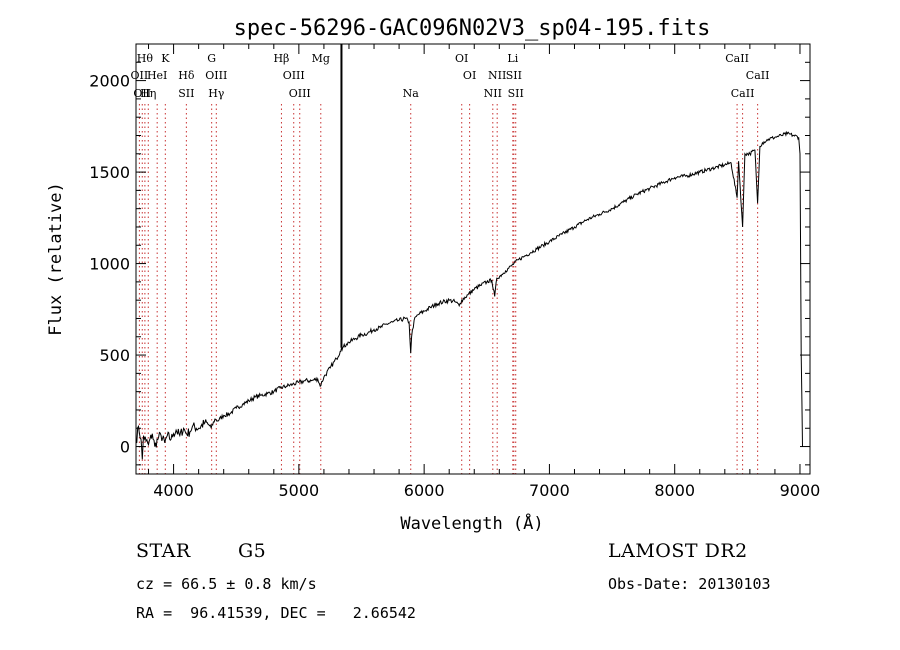 This screenshot has width=900, height=650. Describe the element at coordinates (145, 58) in the screenshot. I see `line-marker-label: Hθ` at that location.